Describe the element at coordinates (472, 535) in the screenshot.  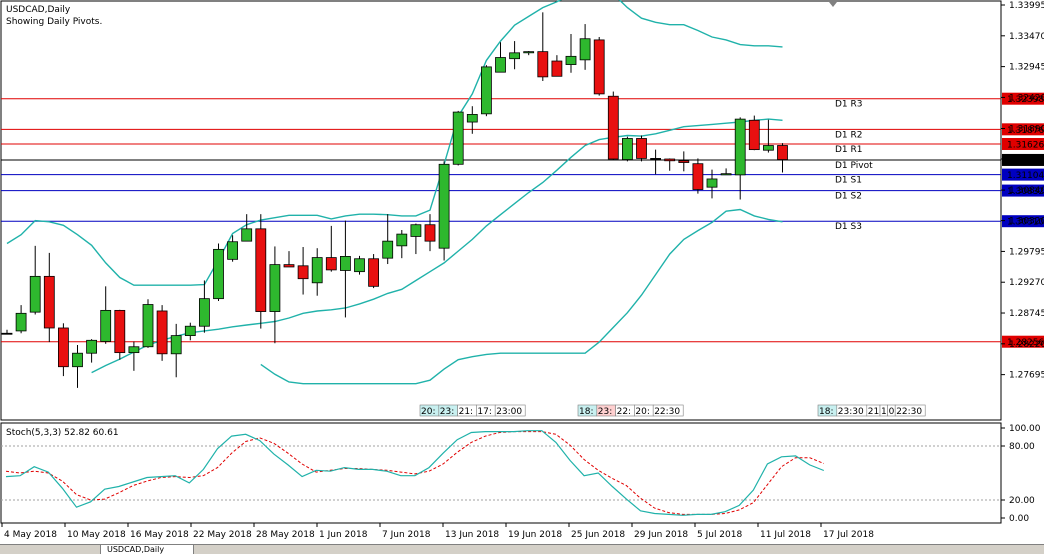
I see `x-tick-label: 13 Jun 2018` at that location.